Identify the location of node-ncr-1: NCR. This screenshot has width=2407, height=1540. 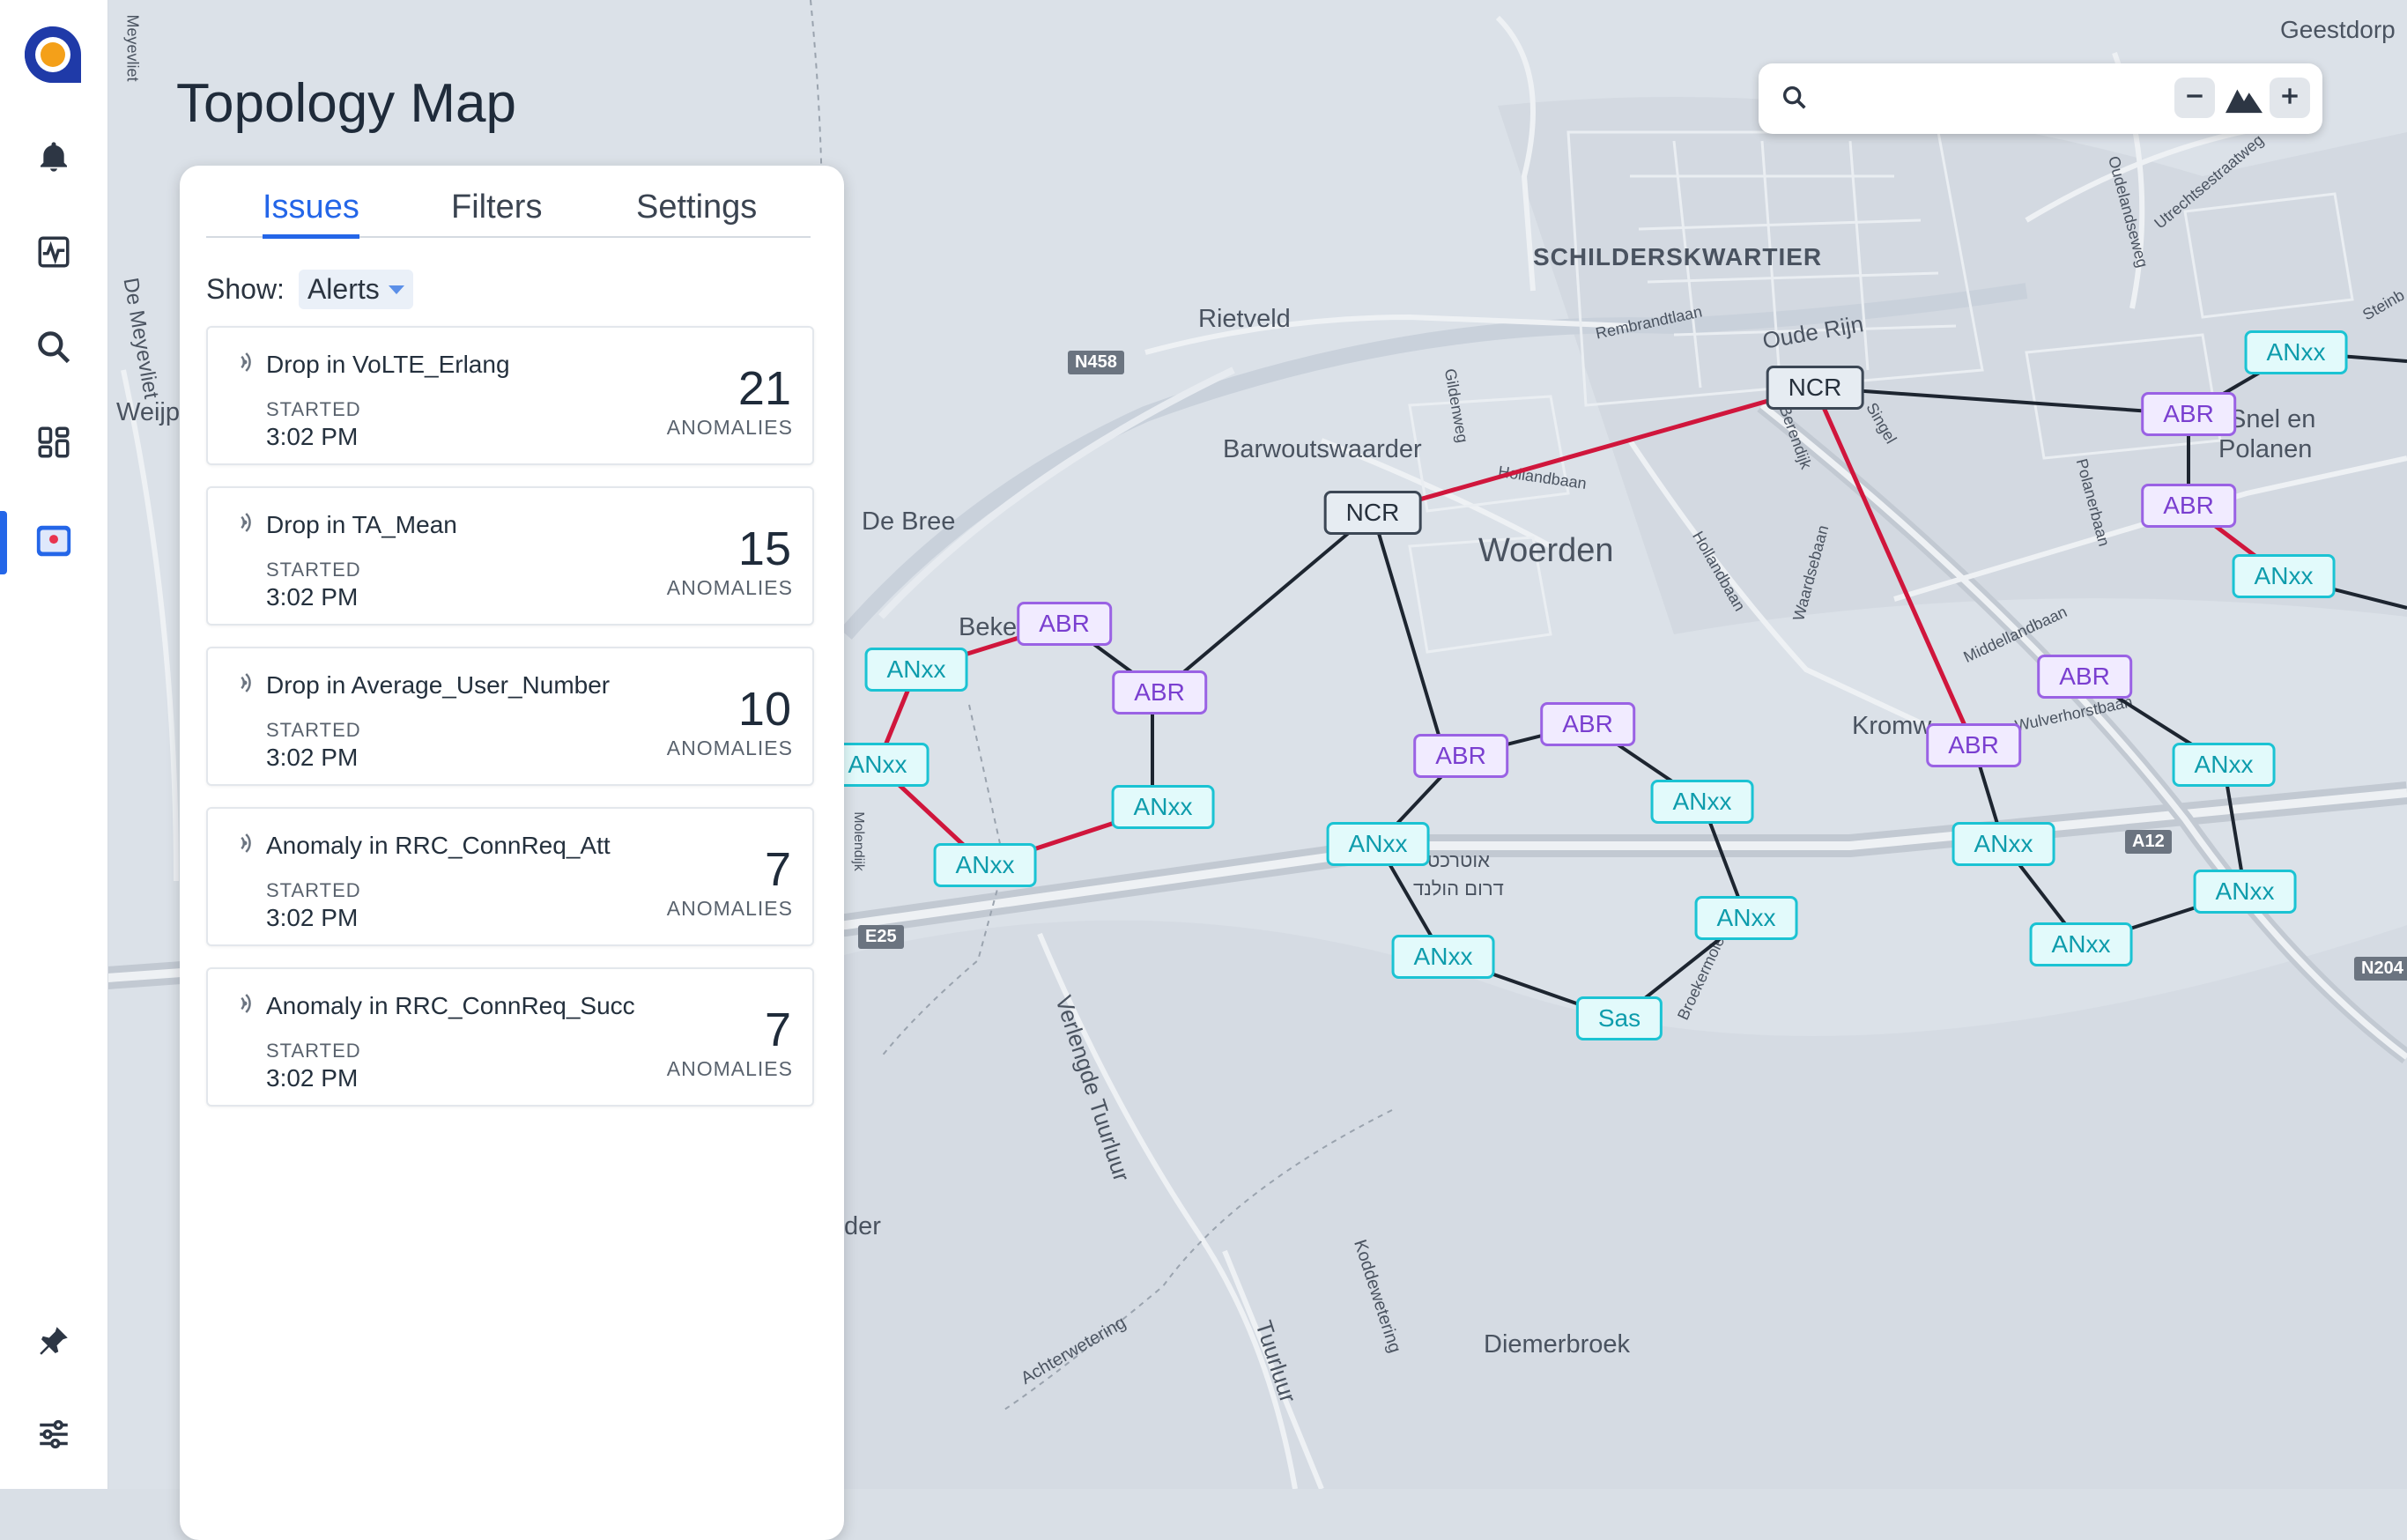
(1373, 513).